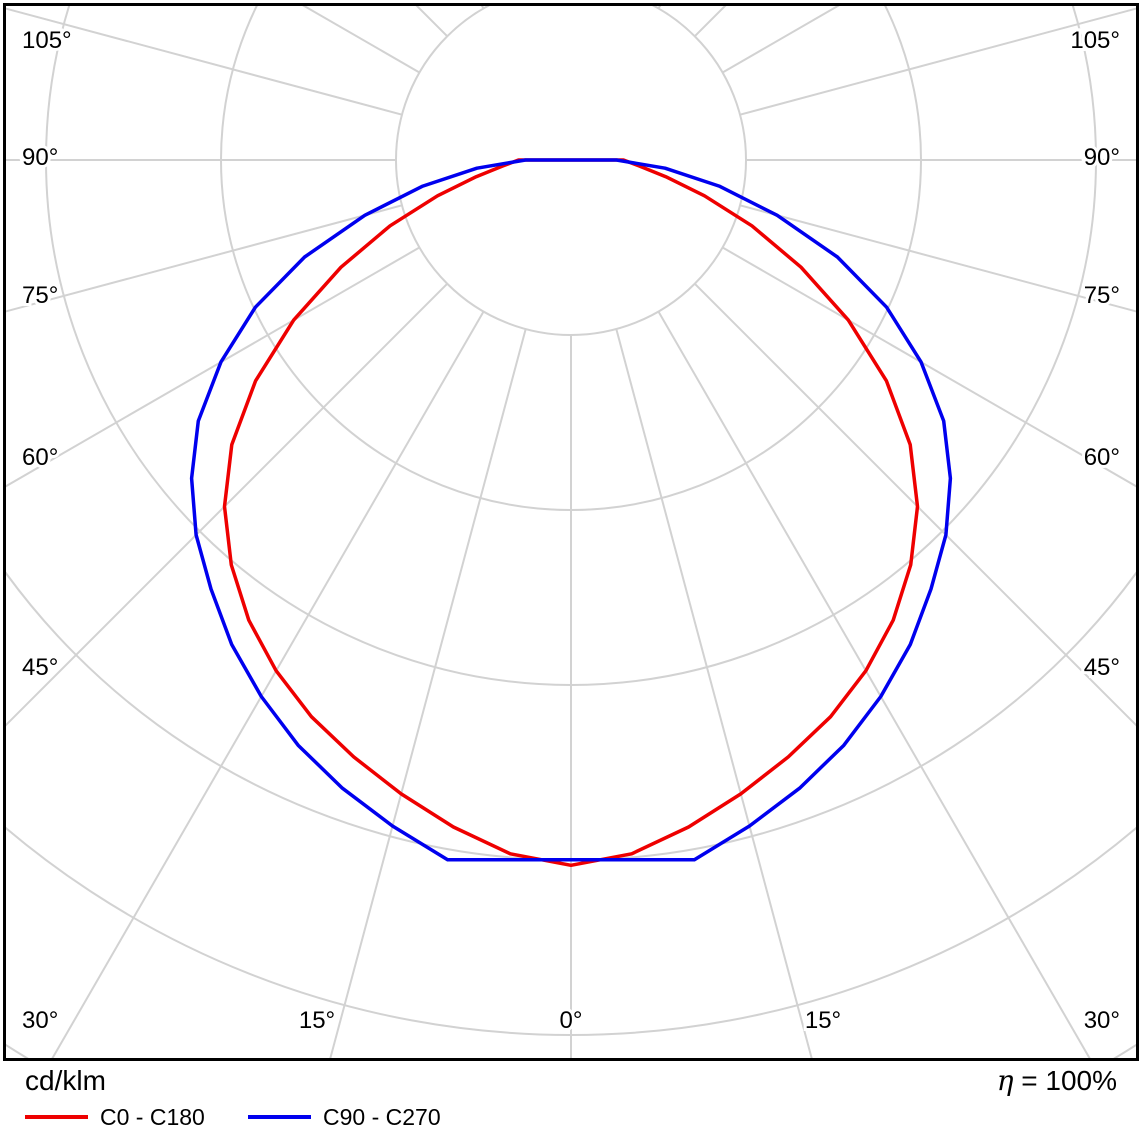  What do you see at coordinates (571, 171) in the screenshot?
I see `grid-circle` at bounding box center [571, 171].